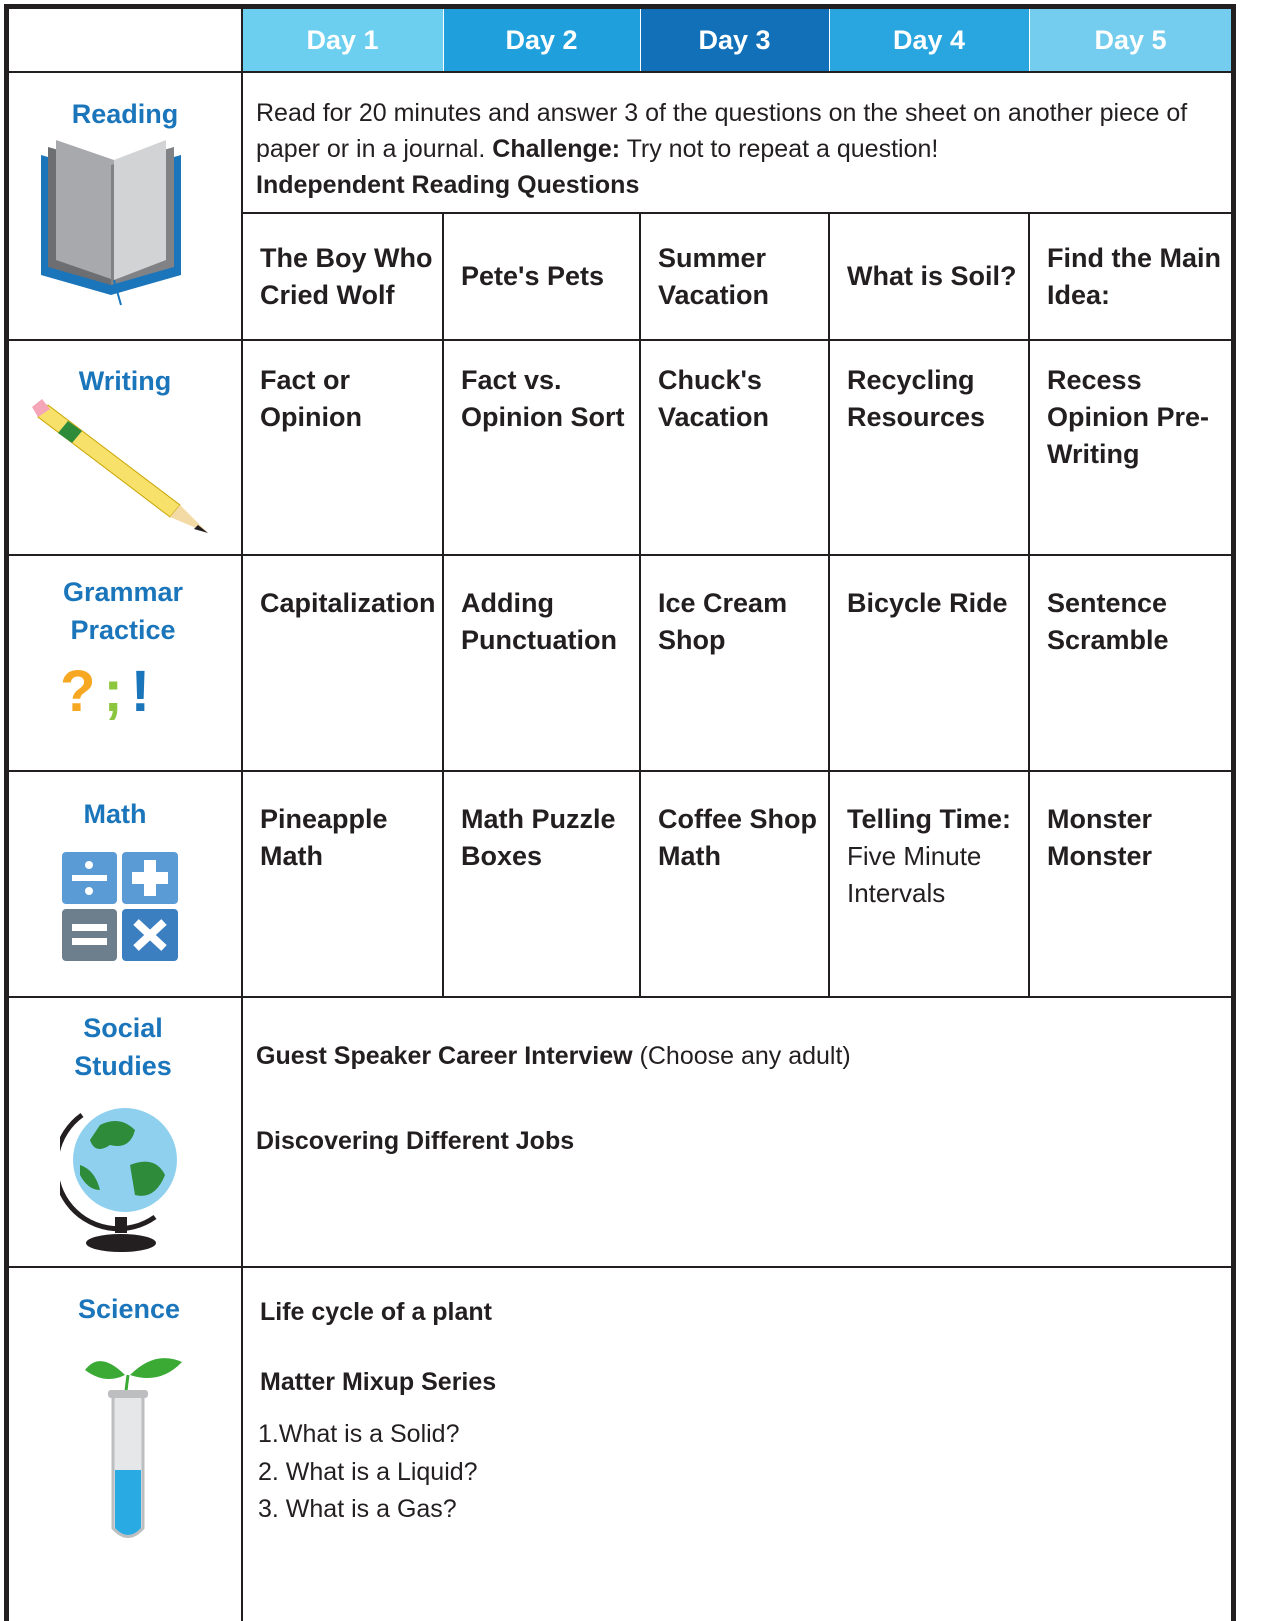 This screenshot has width=1275, height=1621. I want to click on text: Try not to repeat a question!, so click(782, 149).